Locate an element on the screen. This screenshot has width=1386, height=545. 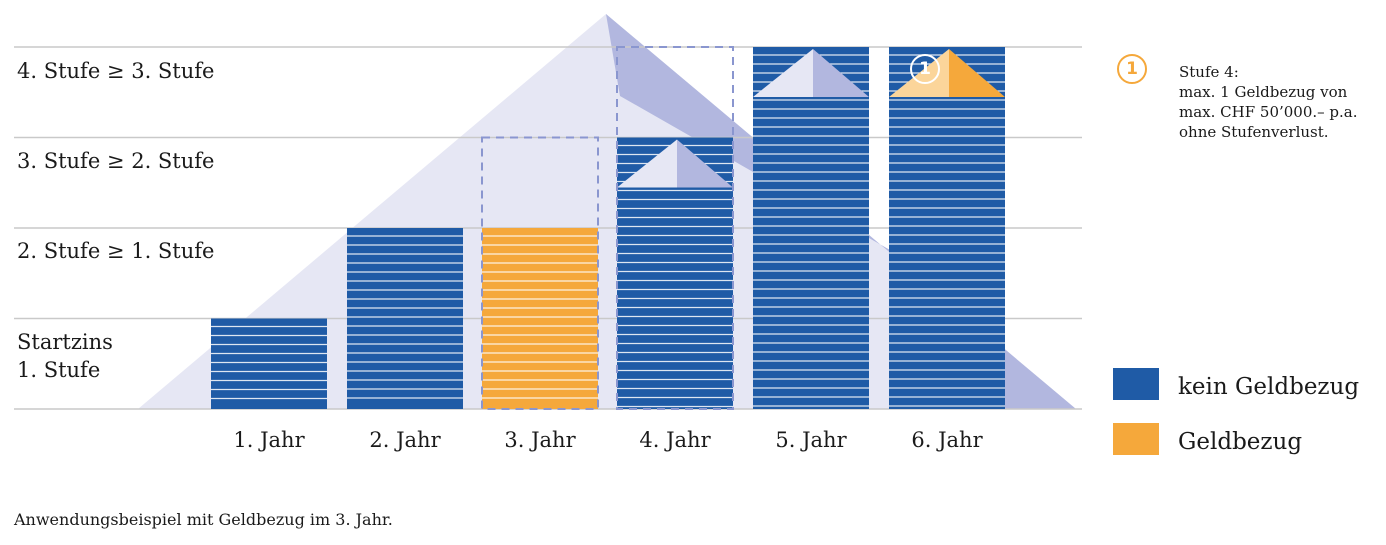
bar-peak-year-5-left is located at coordinates (783, 73).